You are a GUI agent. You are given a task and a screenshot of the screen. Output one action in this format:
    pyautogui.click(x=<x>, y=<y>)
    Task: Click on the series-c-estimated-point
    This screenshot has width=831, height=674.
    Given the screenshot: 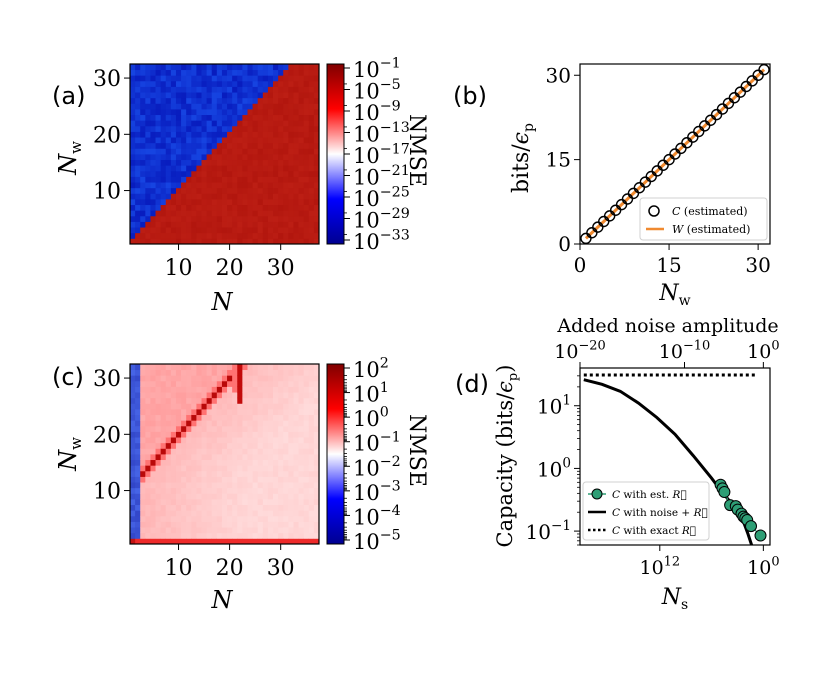 What is the action you would take?
    pyautogui.click(x=669, y=159)
    